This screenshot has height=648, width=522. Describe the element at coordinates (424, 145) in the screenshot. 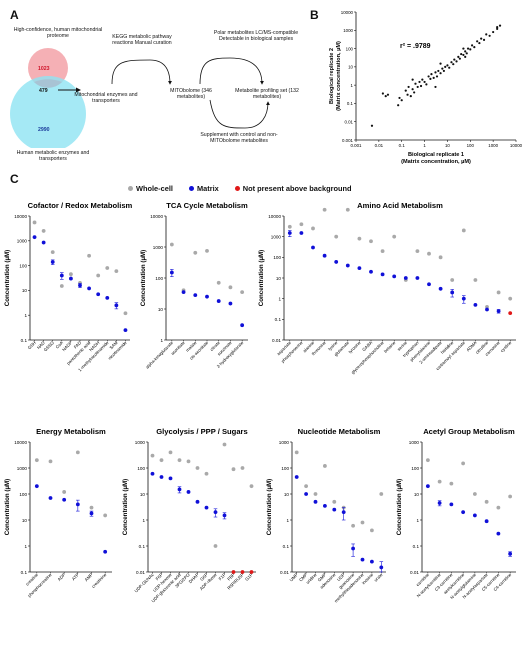

I see `x-tick-label: 1` at that location.